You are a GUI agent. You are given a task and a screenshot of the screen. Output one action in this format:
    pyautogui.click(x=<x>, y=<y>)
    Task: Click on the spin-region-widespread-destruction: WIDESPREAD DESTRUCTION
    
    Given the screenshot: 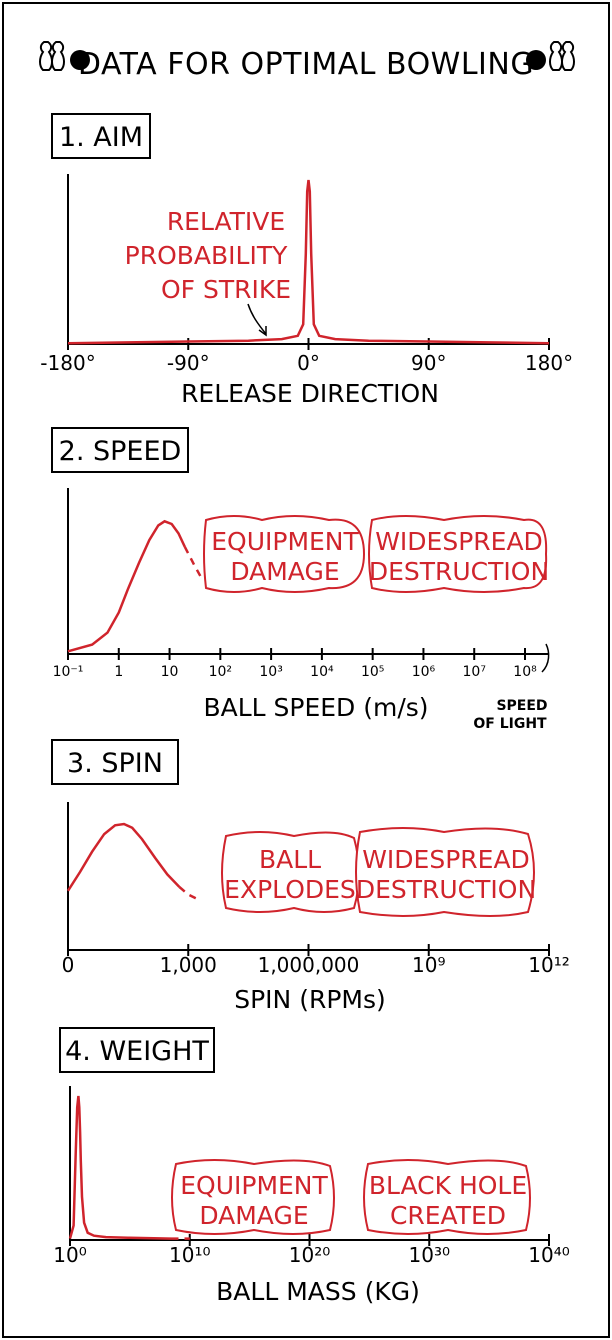 What is the action you would take?
    pyautogui.click(x=445, y=872)
    